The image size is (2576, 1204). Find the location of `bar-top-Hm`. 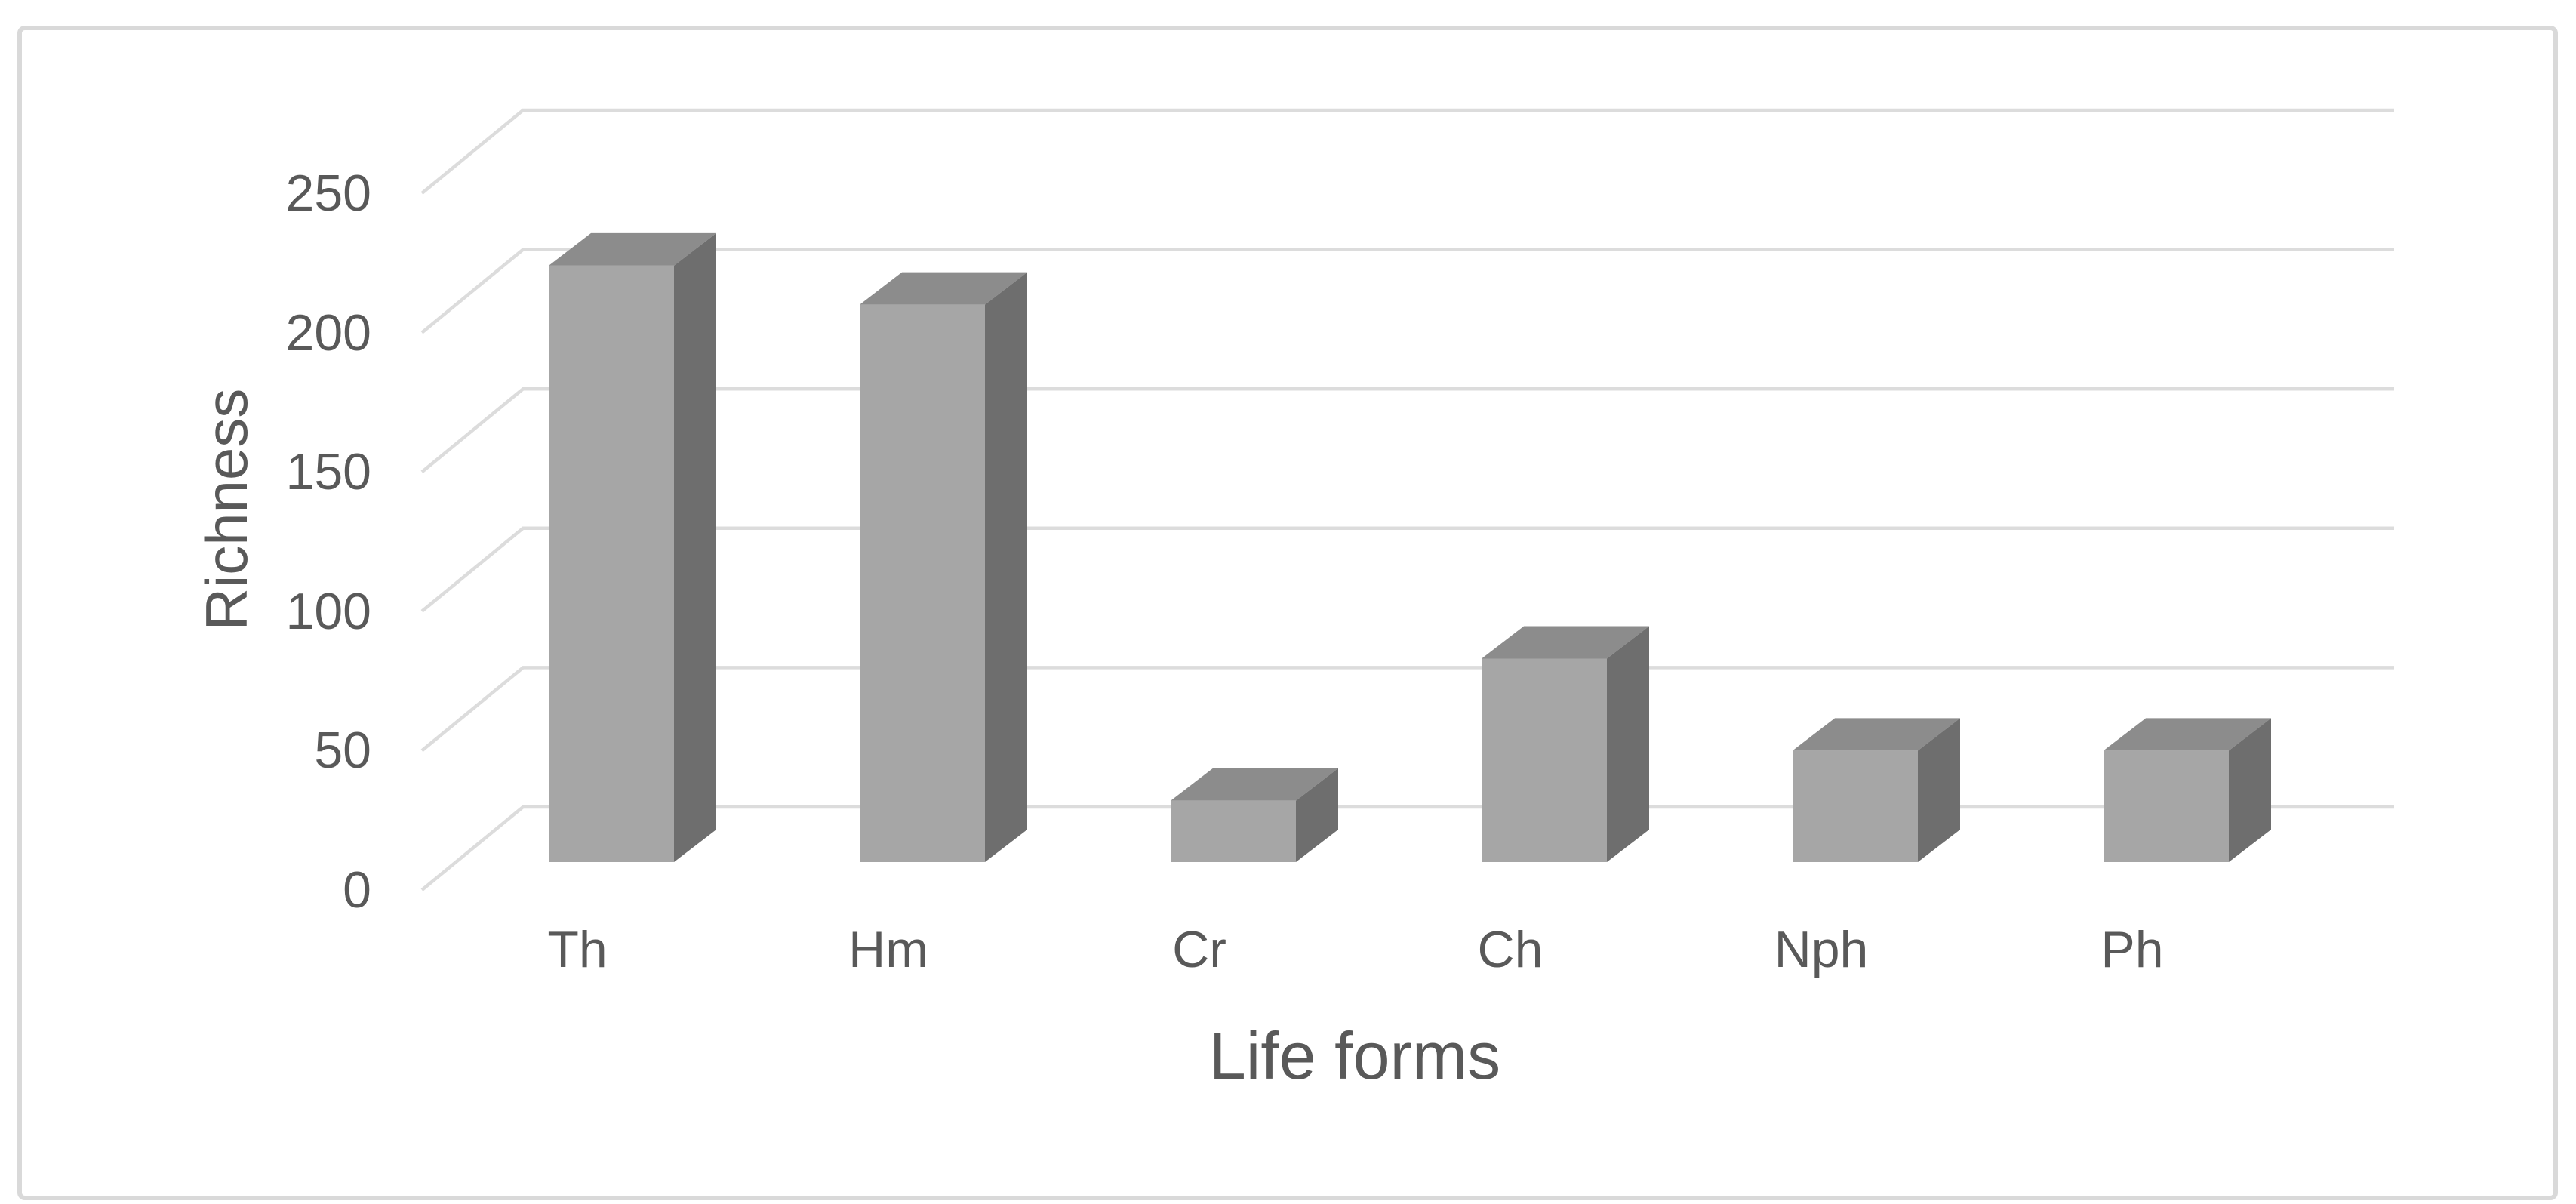

bar-top-Hm is located at coordinates (943, 288).